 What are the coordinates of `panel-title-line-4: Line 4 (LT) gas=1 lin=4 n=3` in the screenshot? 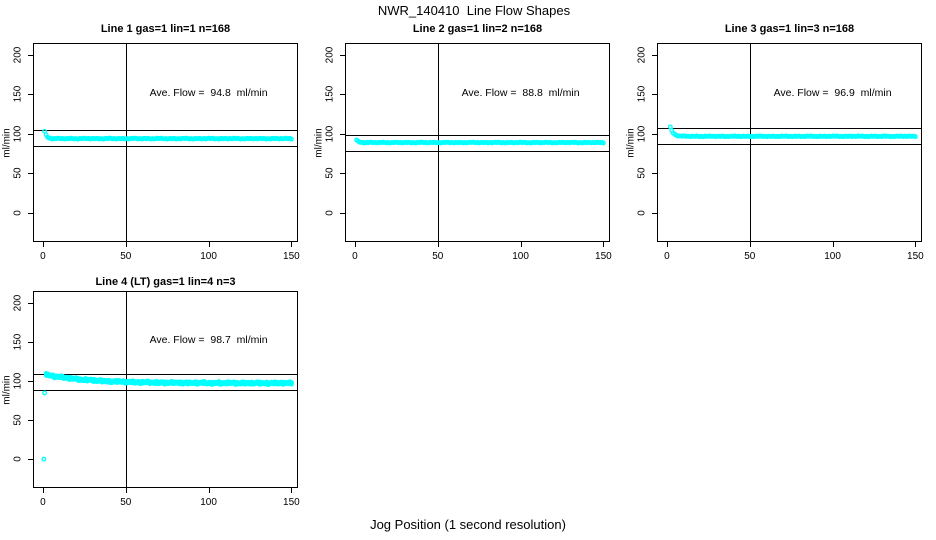 It's located at (165, 282).